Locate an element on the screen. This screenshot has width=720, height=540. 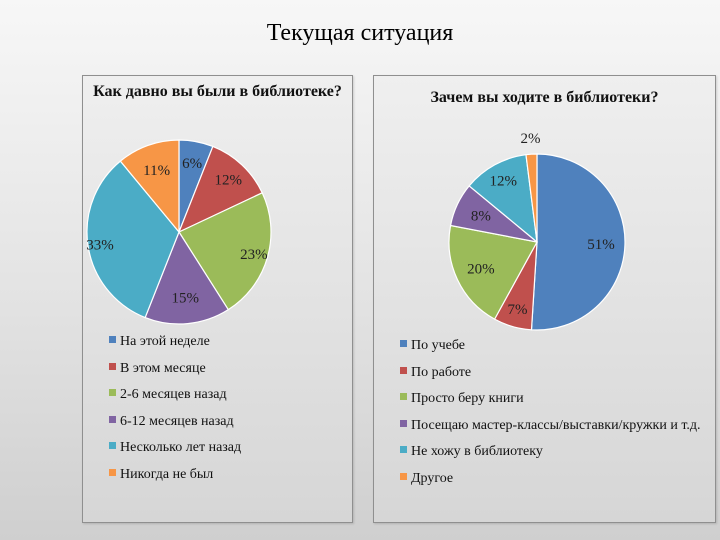
pie-chart-last-visit: 6% 12% 23% 15% 33% 11% is located at coordinates (179, 232).